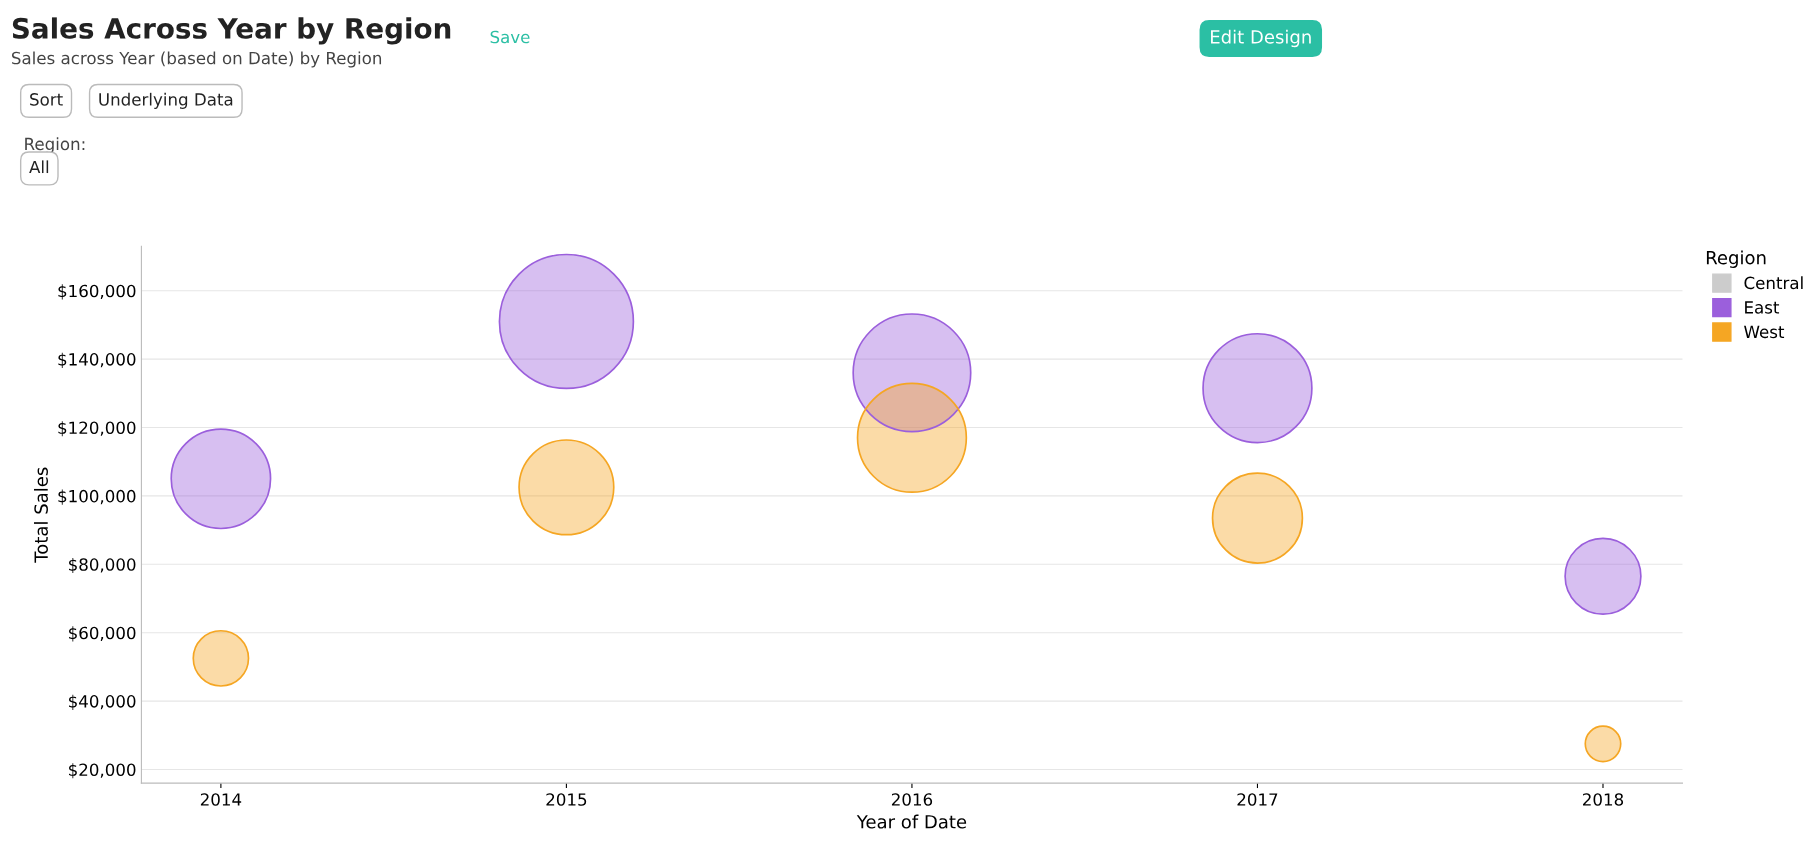 Image resolution: width=1813 pixels, height=855 pixels. Describe the element at coordinates (102, 634) in the screenshot. I see `y-tick-label: $60,000` at that location.